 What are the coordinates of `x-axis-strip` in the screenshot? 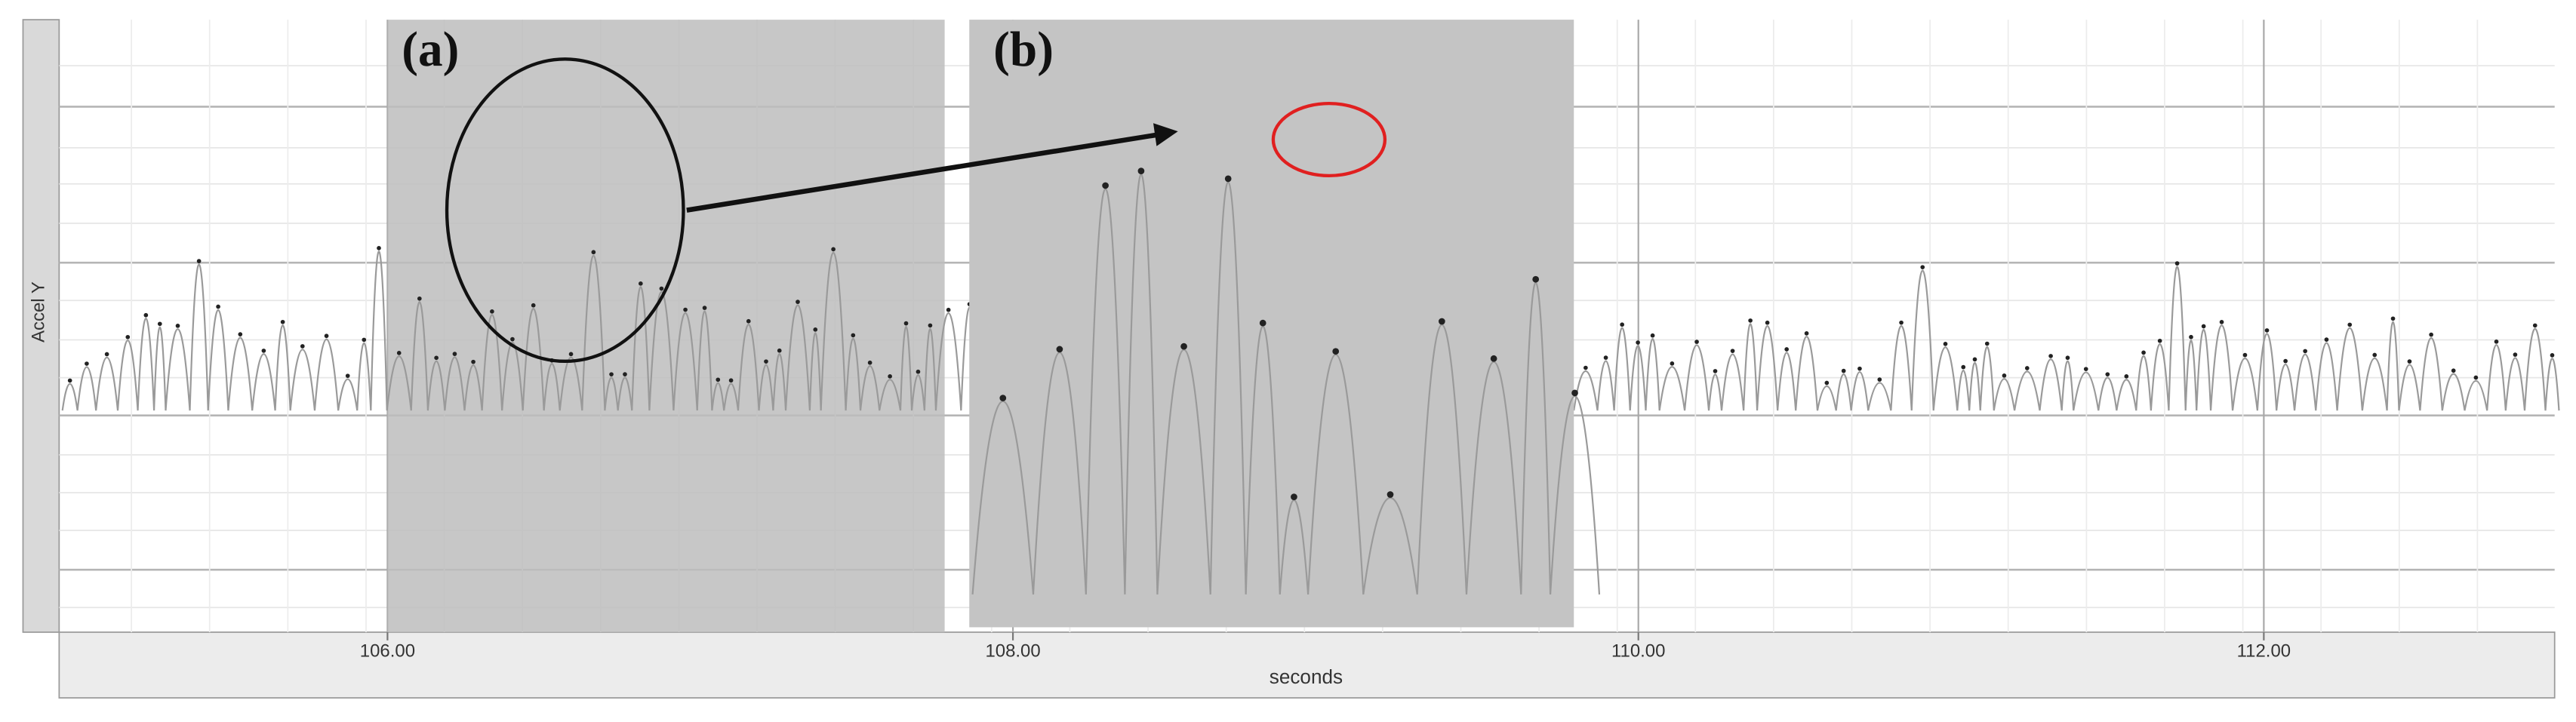 It's located at (1307, 665).